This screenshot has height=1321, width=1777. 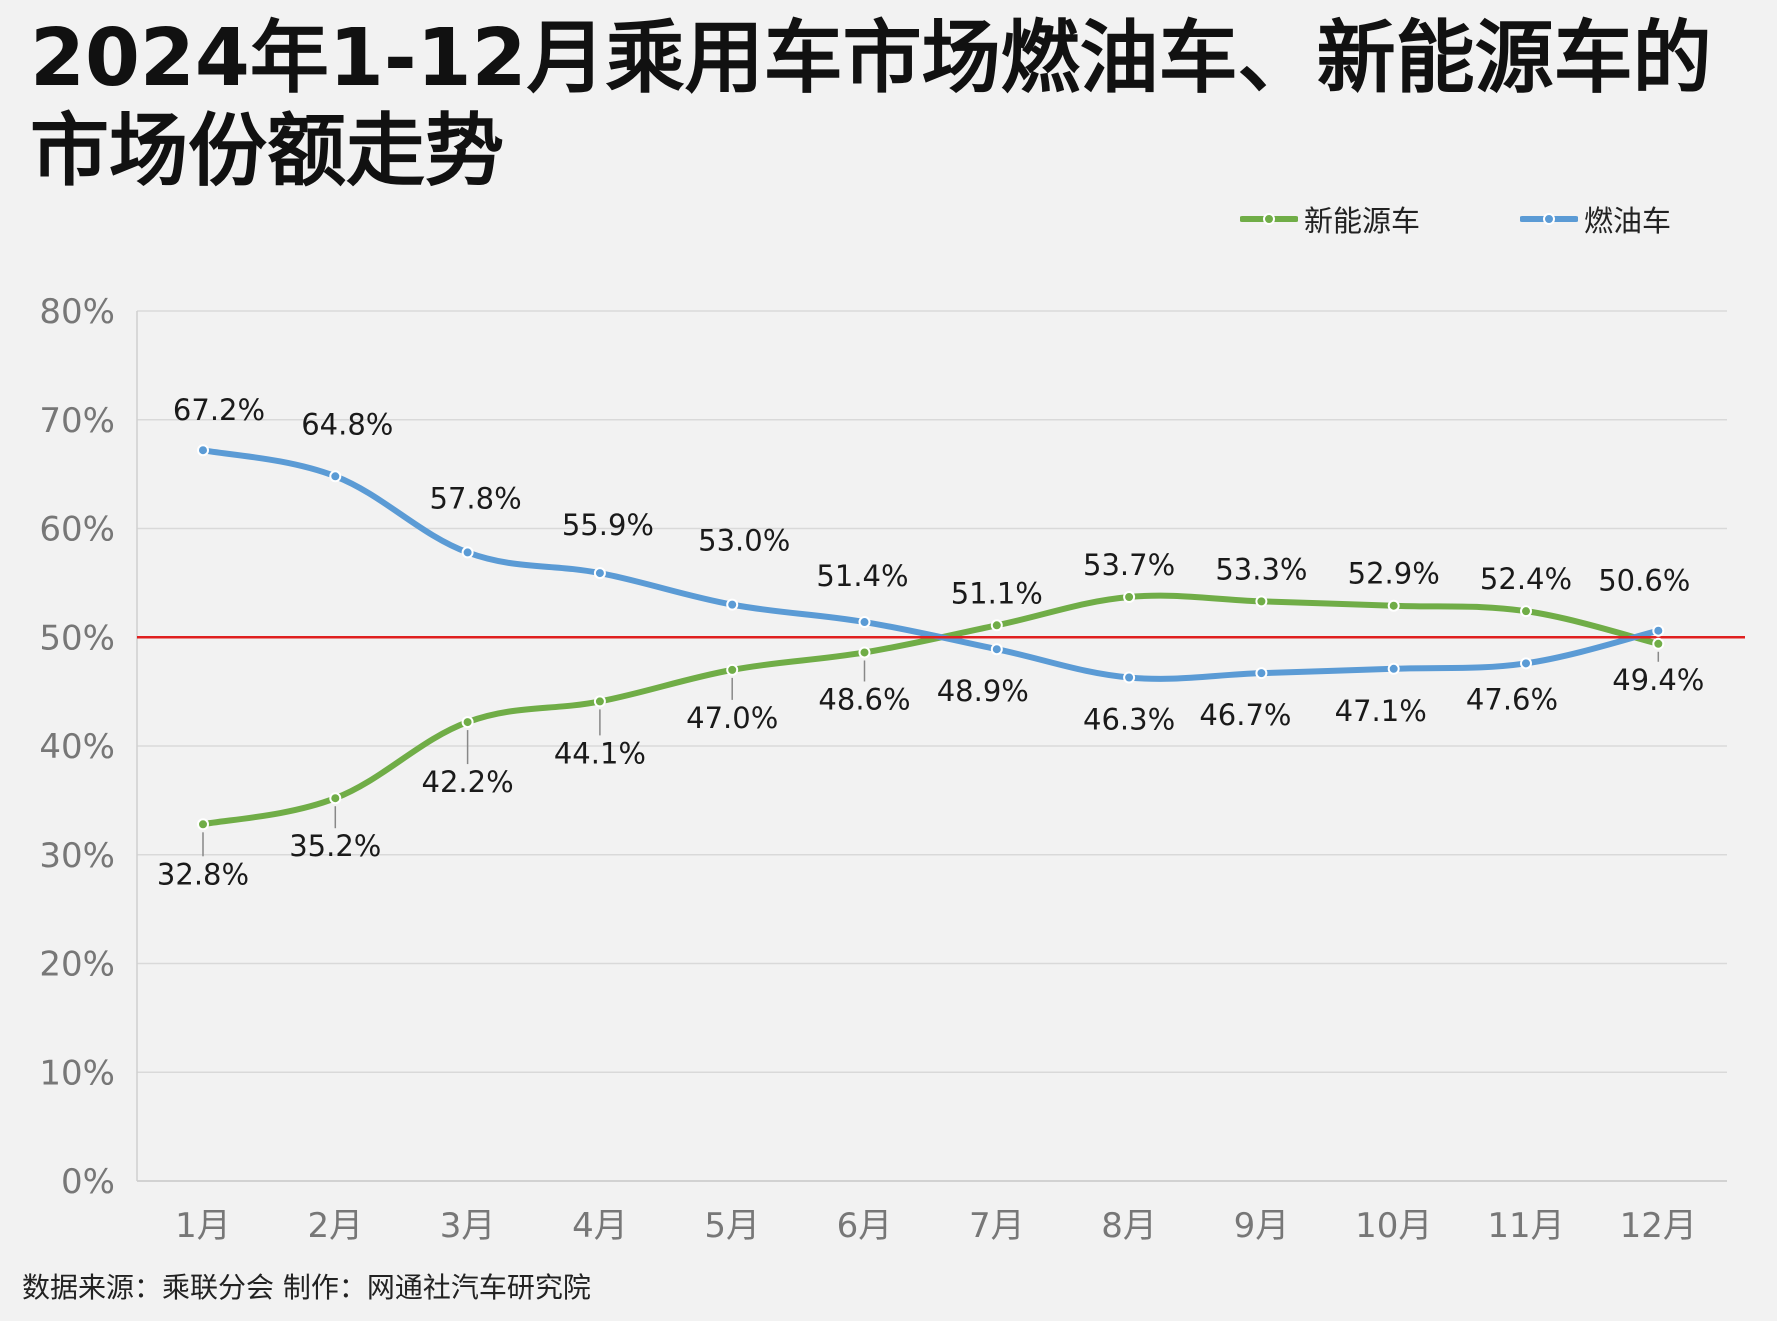 I want to click on data-label: 48.9%, so click(x=983, y=691).